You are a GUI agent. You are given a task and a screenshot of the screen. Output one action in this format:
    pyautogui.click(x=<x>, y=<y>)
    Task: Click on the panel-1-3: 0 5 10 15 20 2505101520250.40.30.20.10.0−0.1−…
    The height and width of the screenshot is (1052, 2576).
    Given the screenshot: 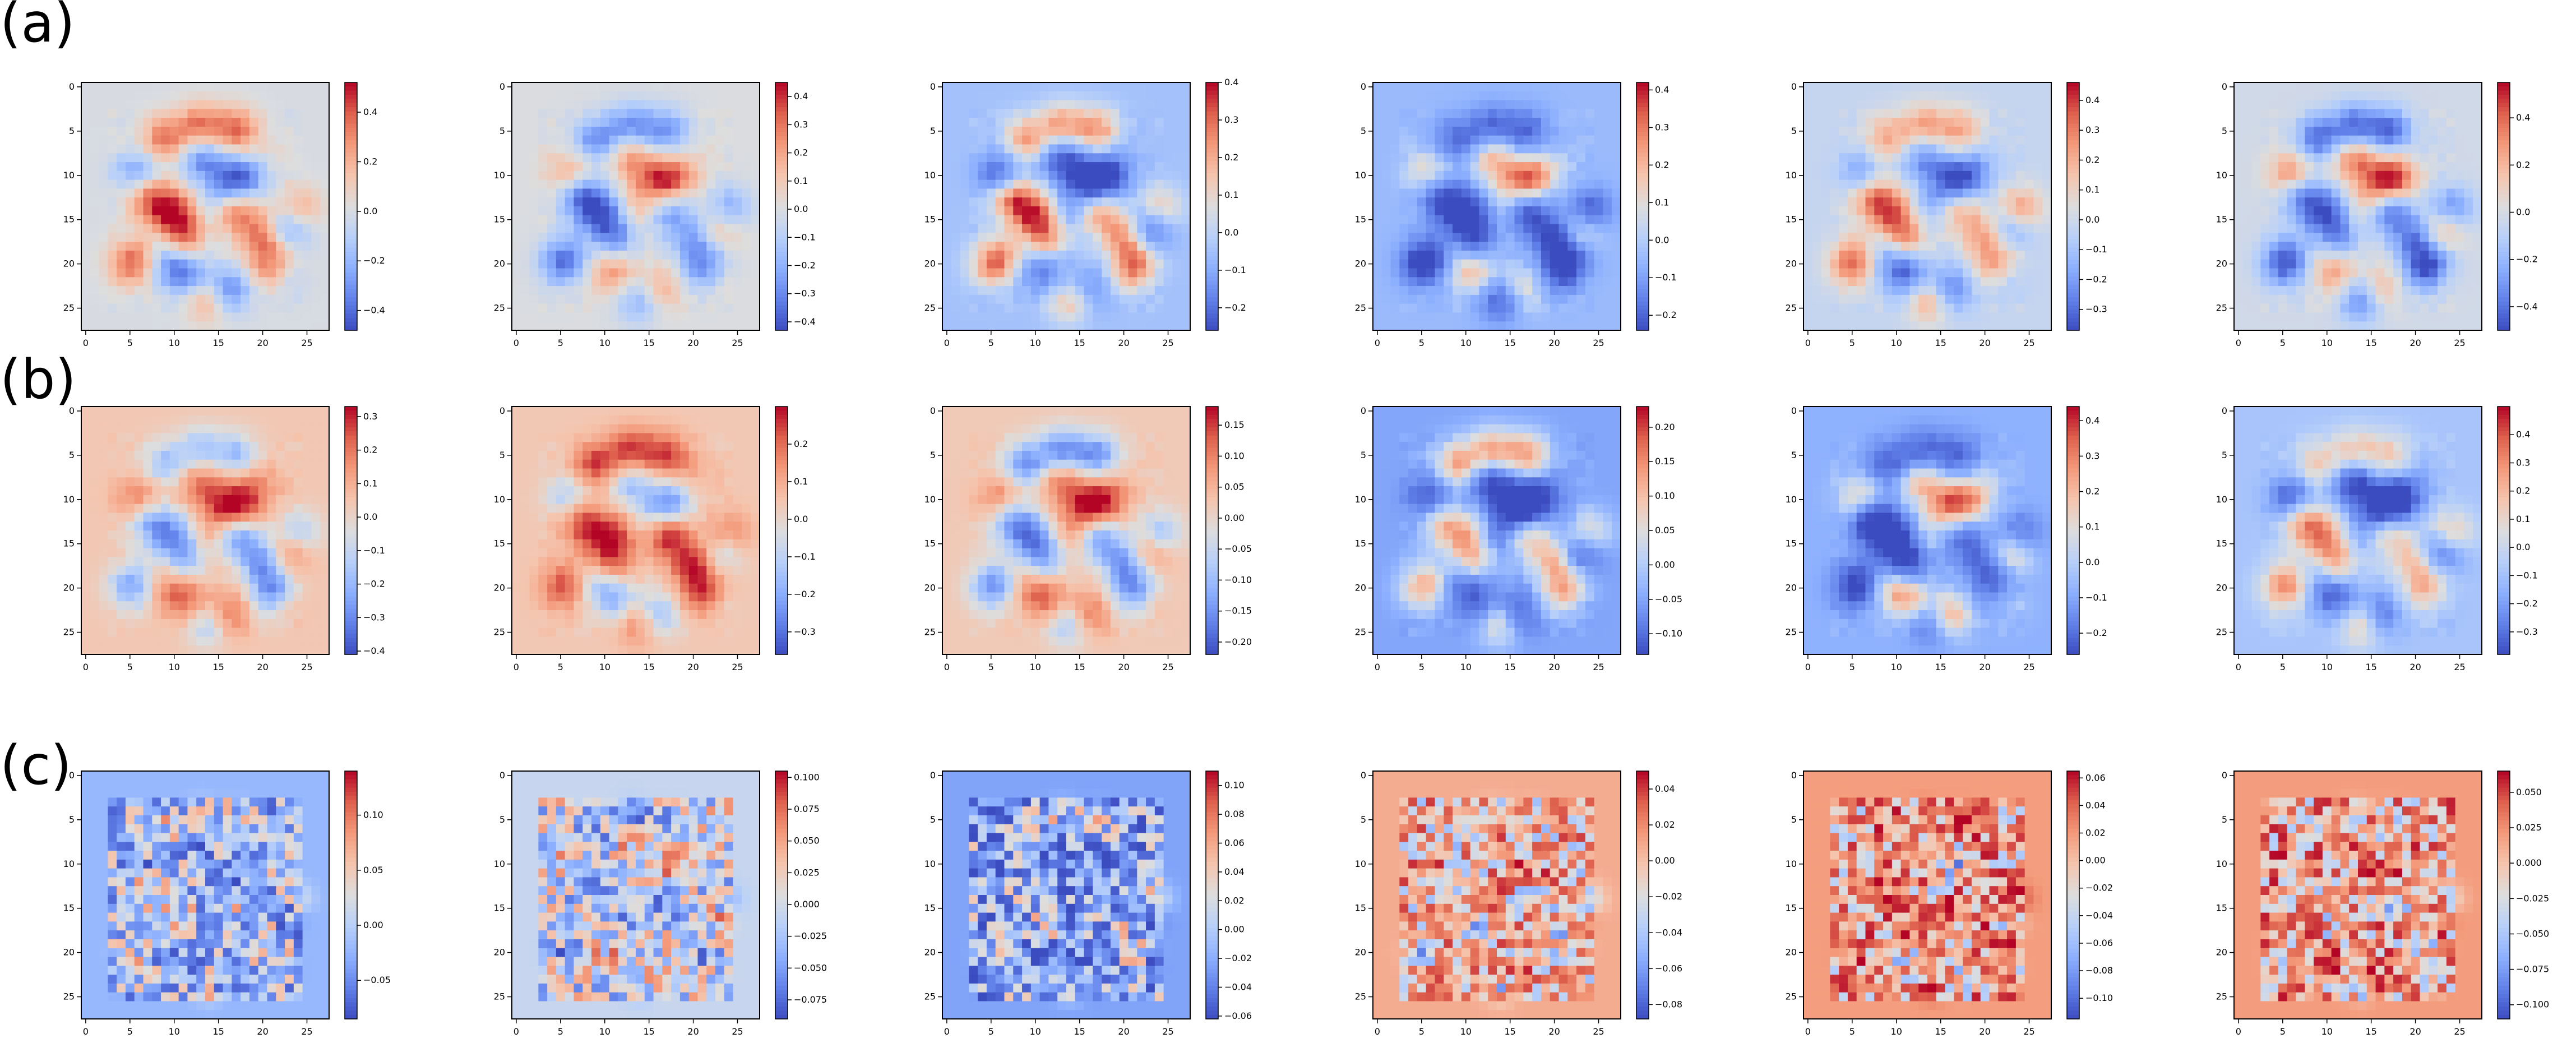 What is the action you would take?
    pyautogui.click(x=1085, y=212)
    